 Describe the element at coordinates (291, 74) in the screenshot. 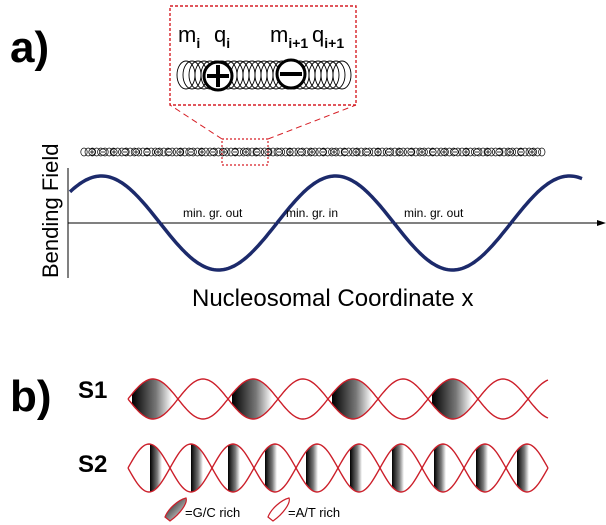

I see `negative-charge-icon` at that location.